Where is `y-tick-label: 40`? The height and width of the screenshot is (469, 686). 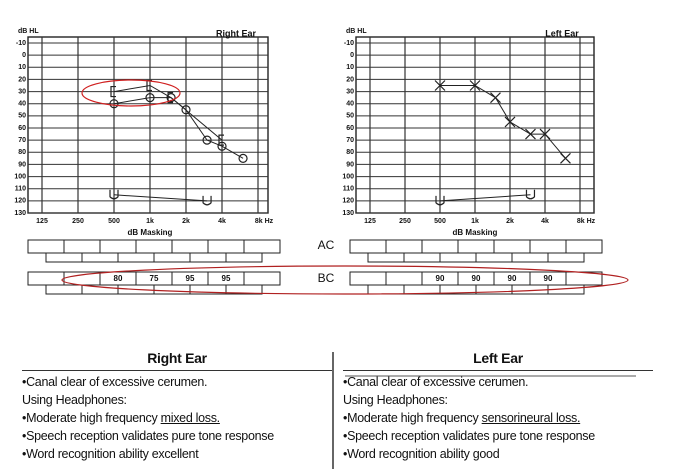
y-tick-label: 40 is located at coordinates (22, 104).